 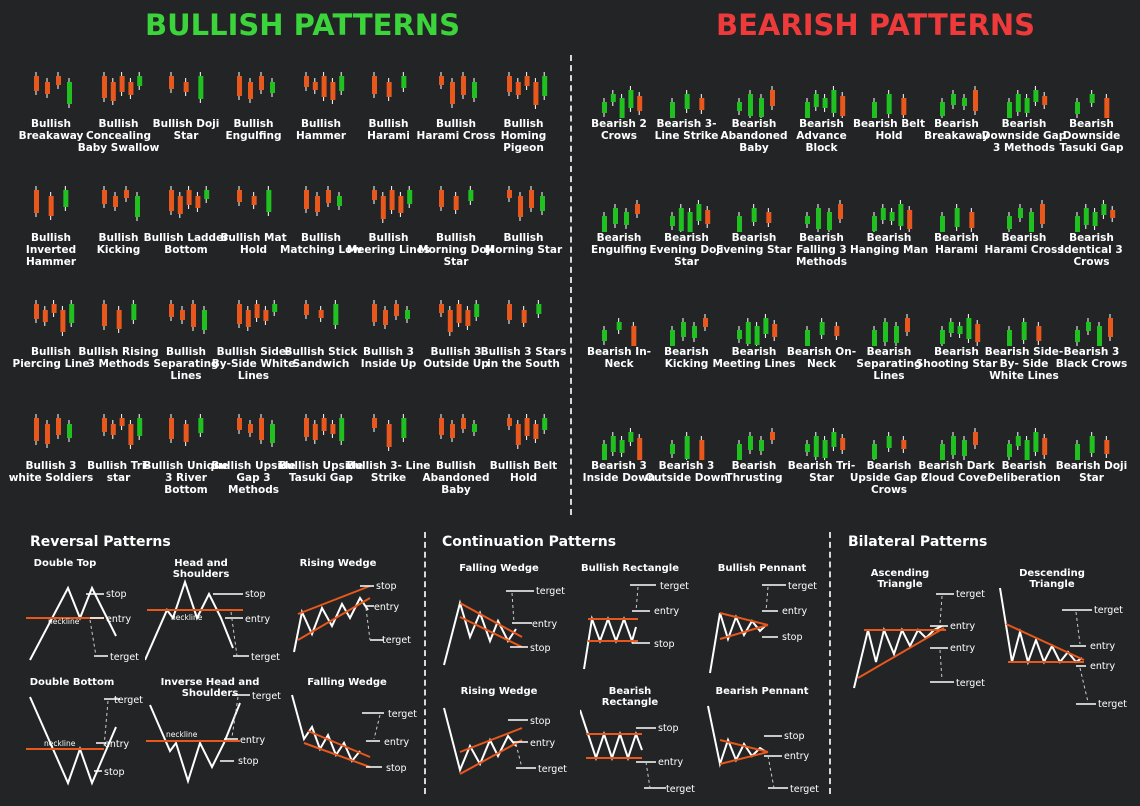 What do you see at coordinates (754, 358) in the screenshot?
I see `pattern-label: Bearish Meeting Lines` at bounding box center [754, 358].